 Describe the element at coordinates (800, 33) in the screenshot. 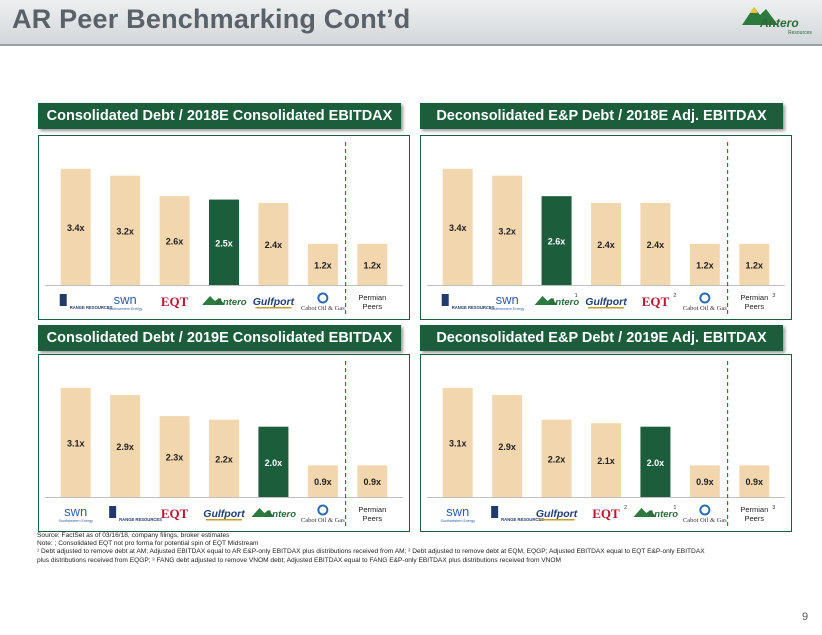

I see `logo-sub: Resources` at that location.